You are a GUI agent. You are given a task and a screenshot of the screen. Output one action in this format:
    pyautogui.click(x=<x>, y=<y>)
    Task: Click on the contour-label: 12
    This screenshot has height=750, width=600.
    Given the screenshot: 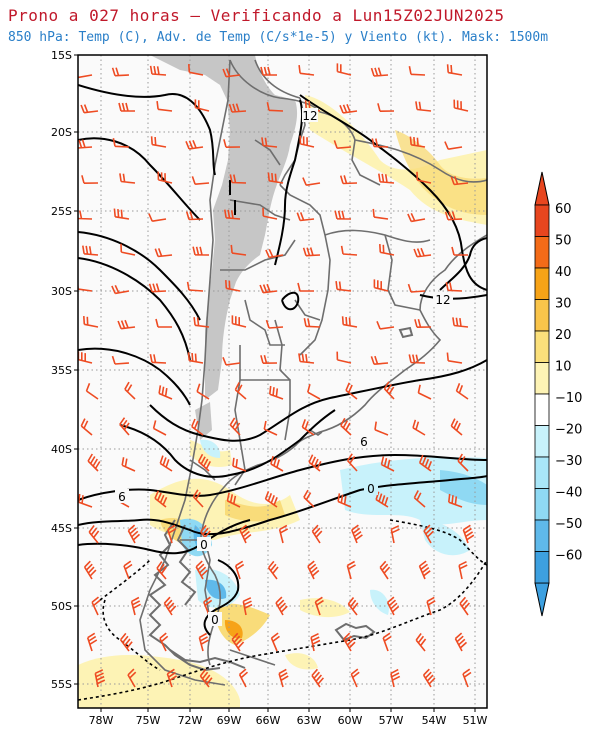 What is the action you would take?
    pyautogui.click(x=309, y=116)
    